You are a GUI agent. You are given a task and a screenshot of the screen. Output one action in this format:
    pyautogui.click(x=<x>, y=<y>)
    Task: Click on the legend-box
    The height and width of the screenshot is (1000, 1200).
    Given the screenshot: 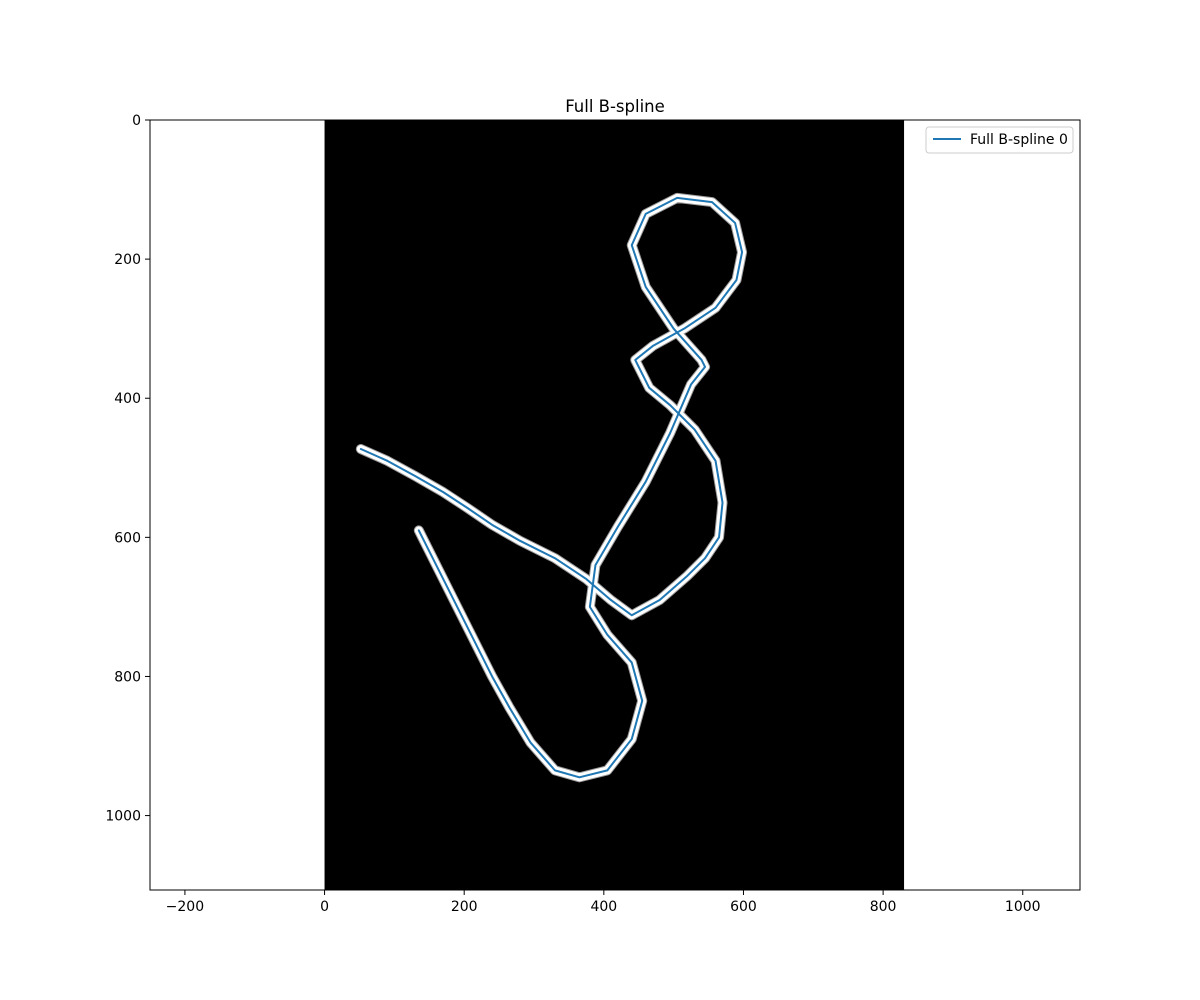 What is the action you would take?
    pyautogui.click(x=999, y=140)
    